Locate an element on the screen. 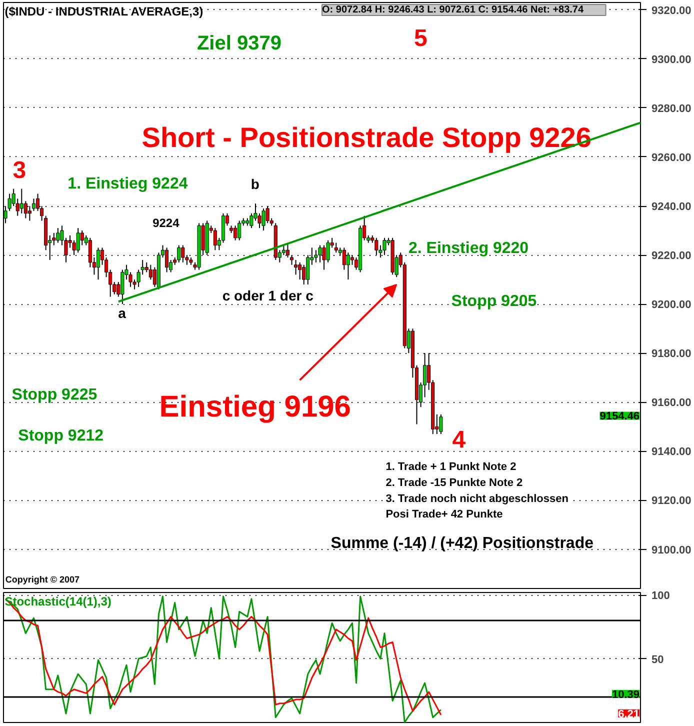 Image resolution: width=694 pixels, height=726 pixels. annotation: Stopp 9225 is located at coordinates (55, 395).